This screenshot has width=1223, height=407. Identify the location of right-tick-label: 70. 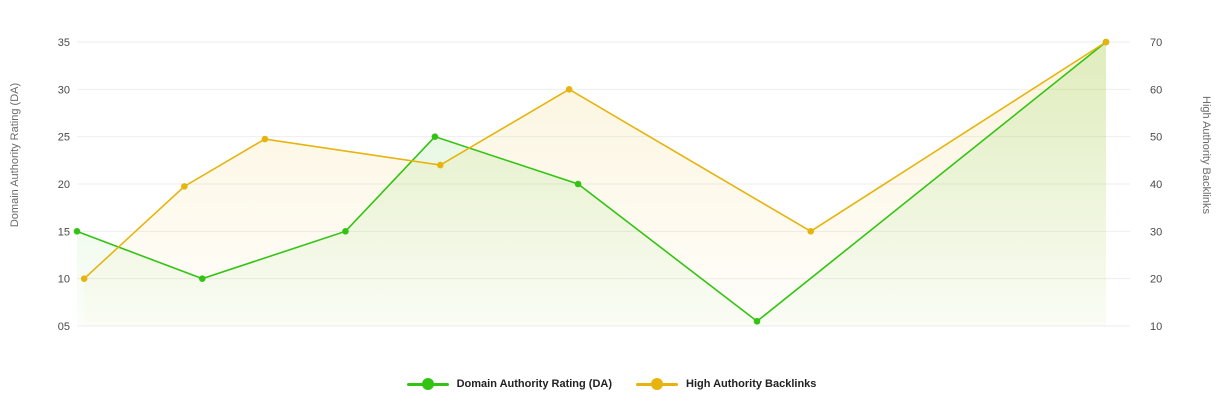
(1156, 43).